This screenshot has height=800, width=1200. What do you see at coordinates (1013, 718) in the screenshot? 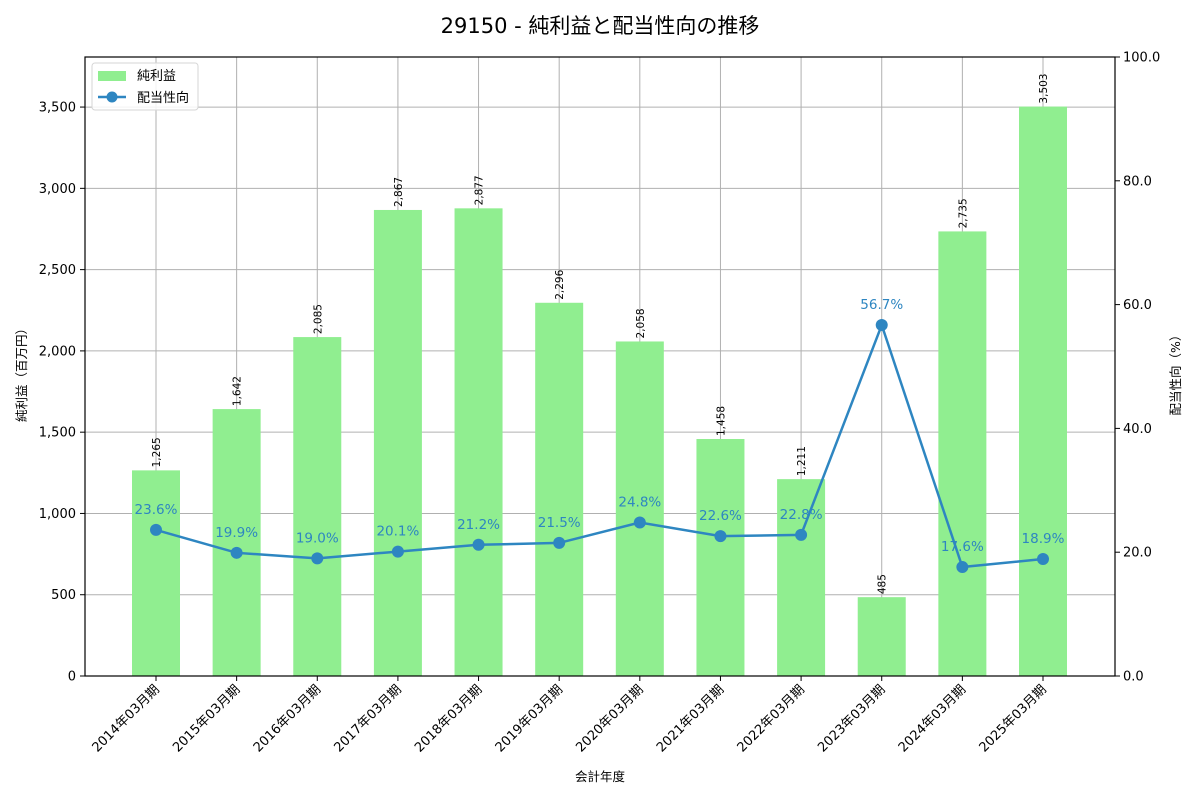
I see `x-tick-label: 2025年03月期` at bounding box center [1013, 718].